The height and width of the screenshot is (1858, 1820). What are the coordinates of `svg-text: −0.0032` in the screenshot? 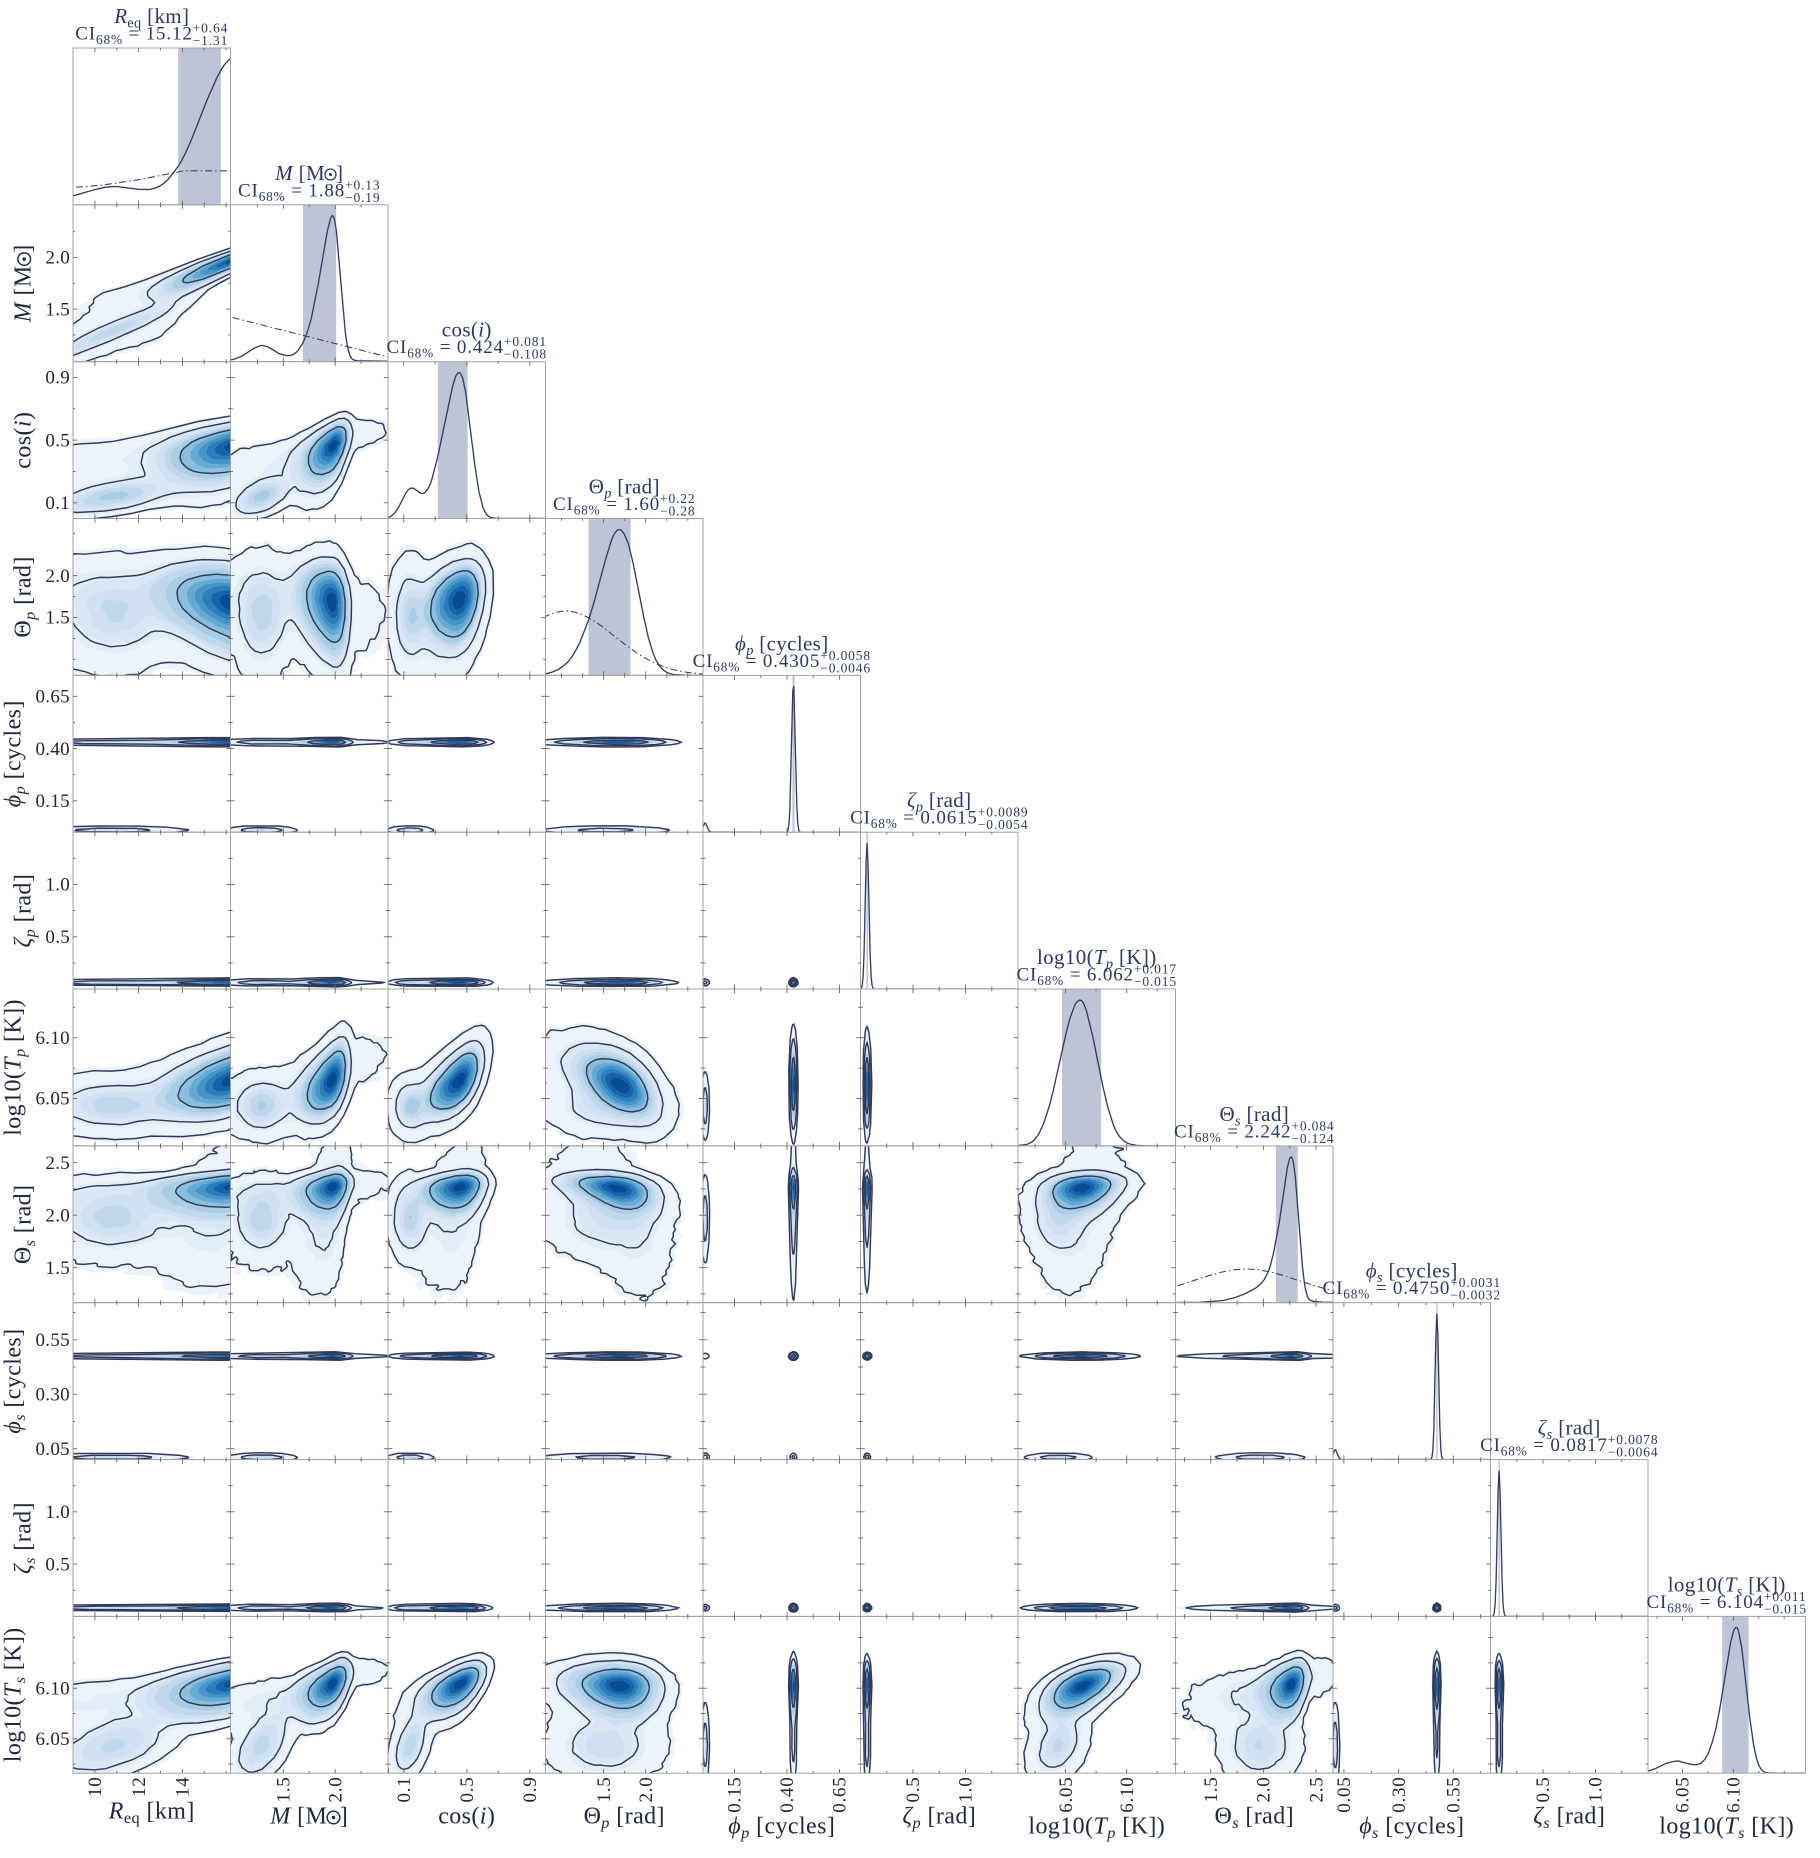 It's located at (1475, 1295).